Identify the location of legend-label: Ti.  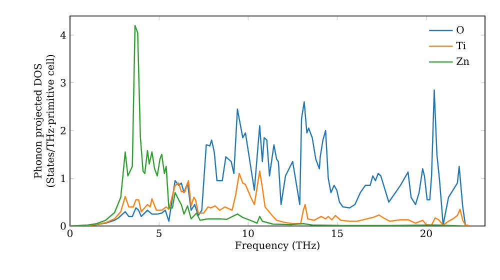
(461, 46).